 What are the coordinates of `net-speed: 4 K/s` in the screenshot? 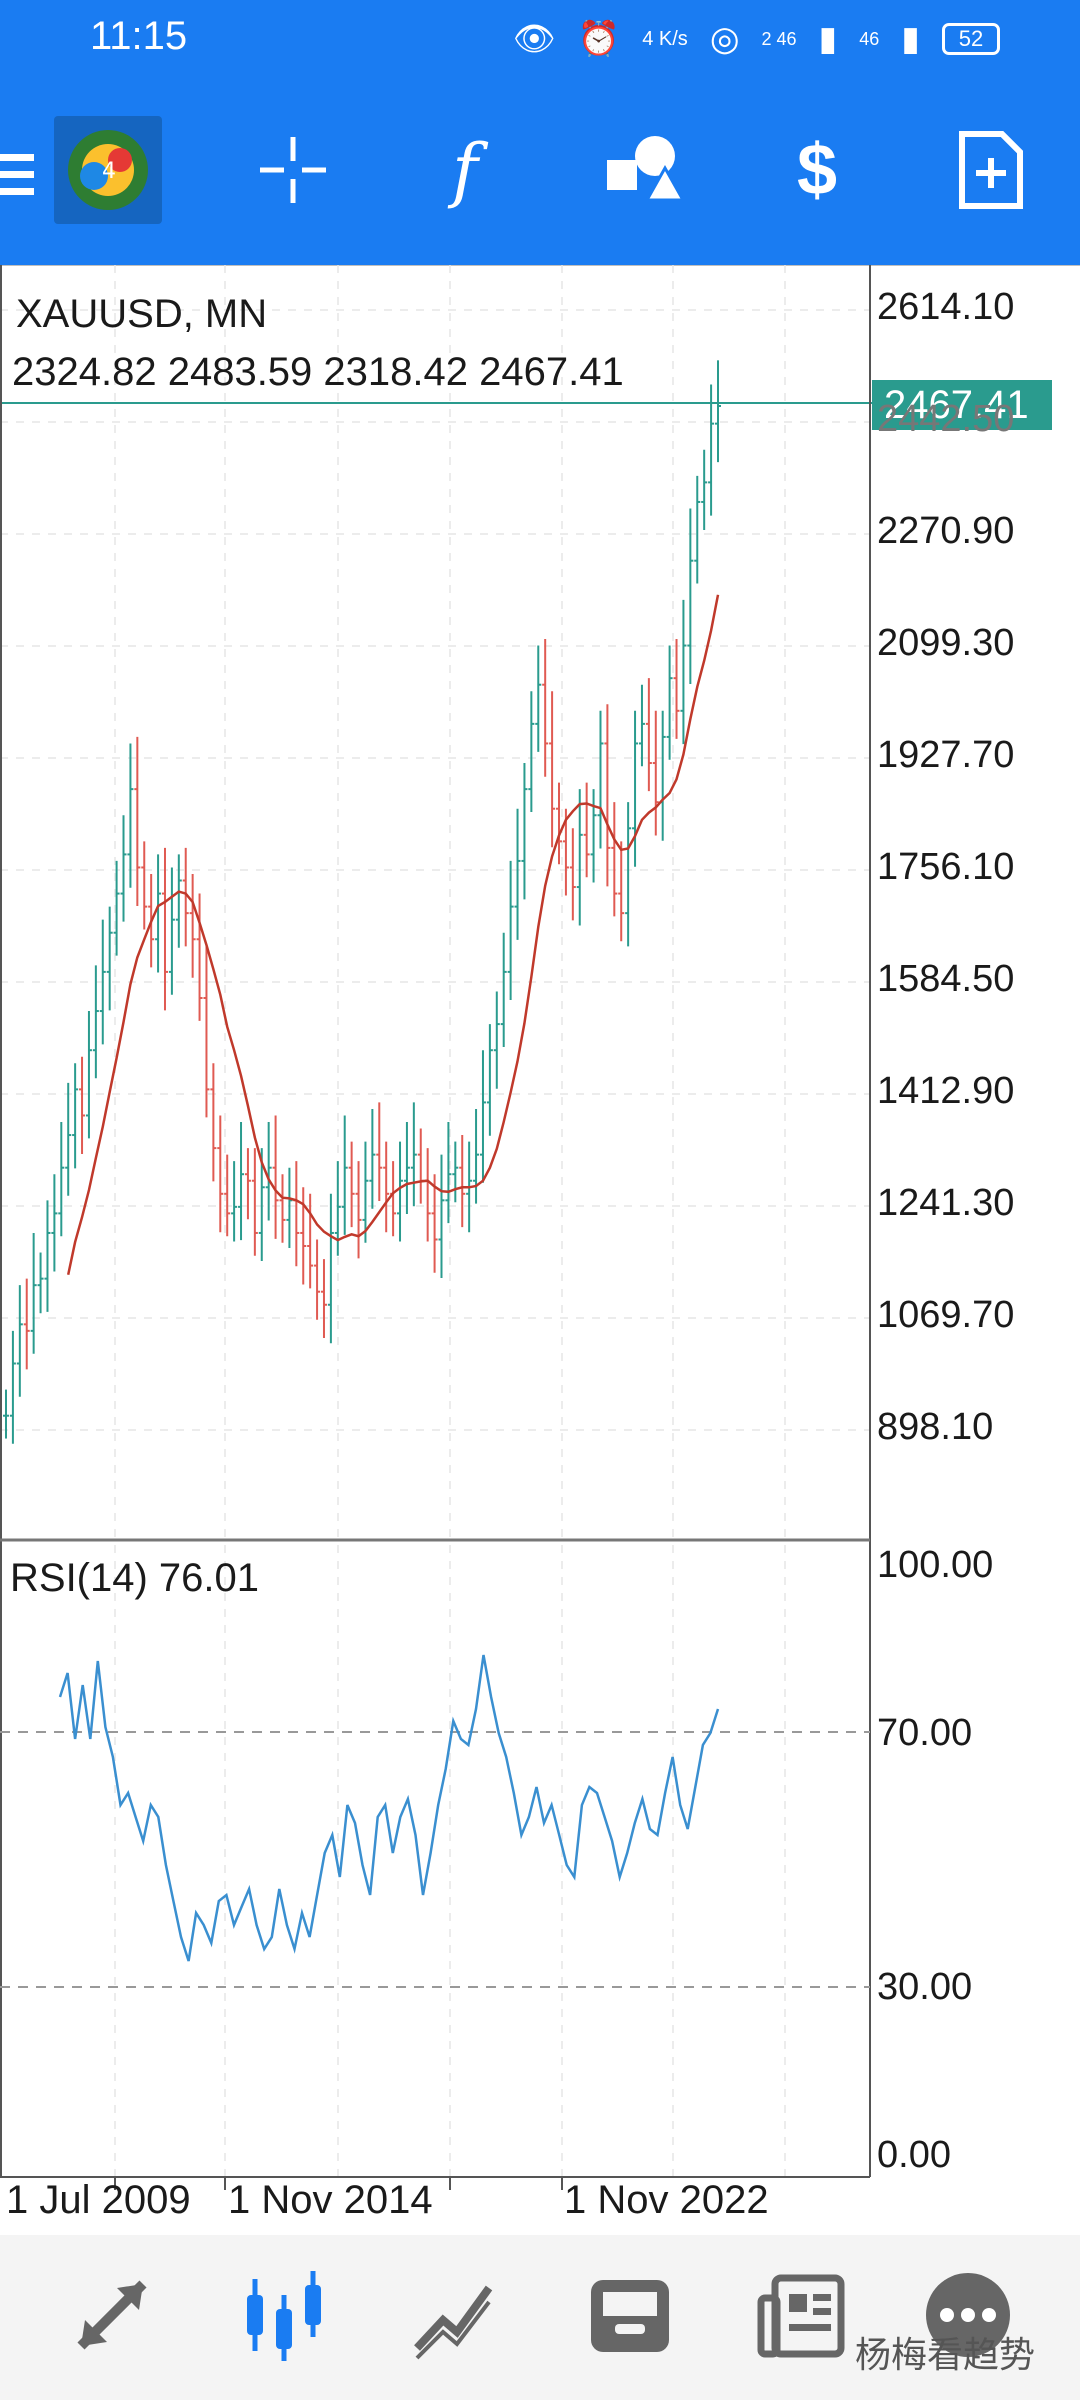 It's located at (665, 39).